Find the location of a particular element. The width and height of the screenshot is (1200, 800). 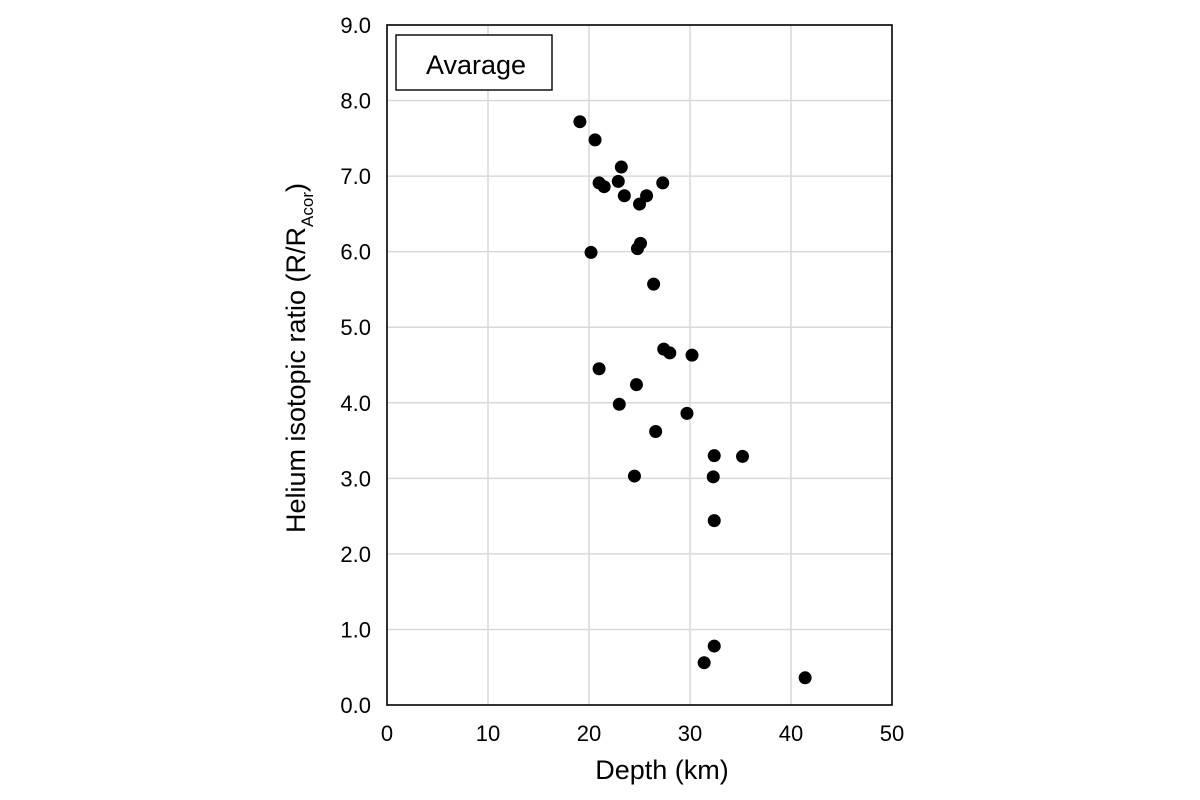

y-tick-label: 0.0 is located at coordinates (355, 705).